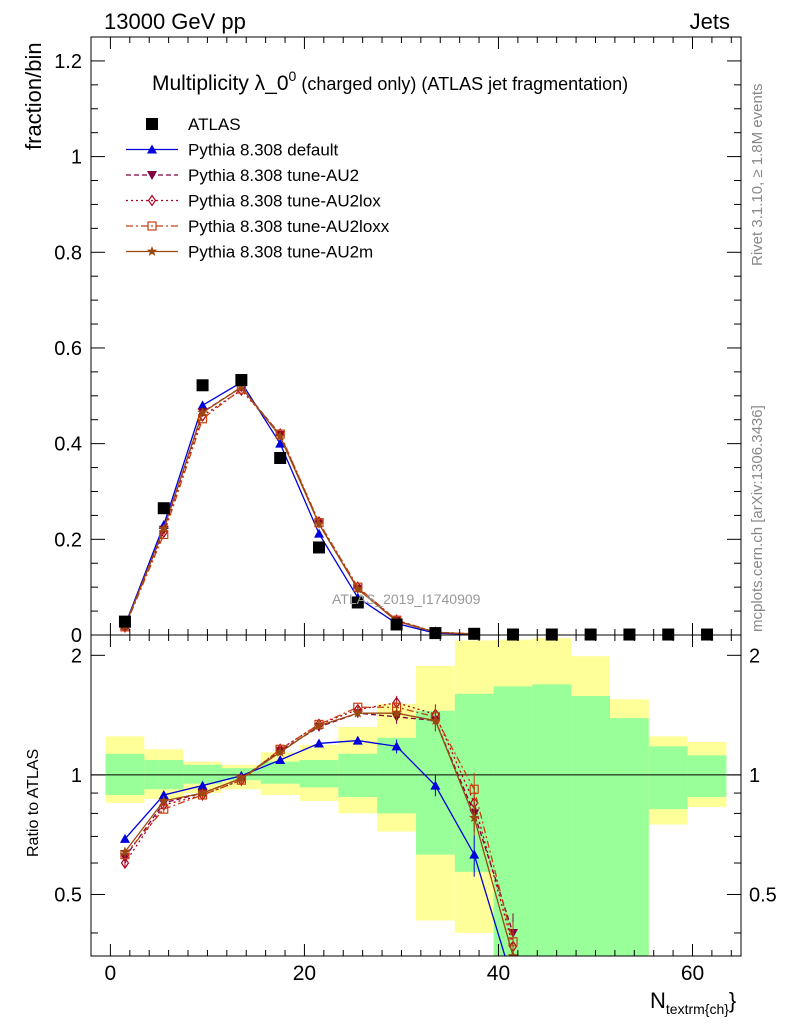  Describe the element at coordinates (692, 973) in the screenshot. I see `x-tick-label: 60` at that location.